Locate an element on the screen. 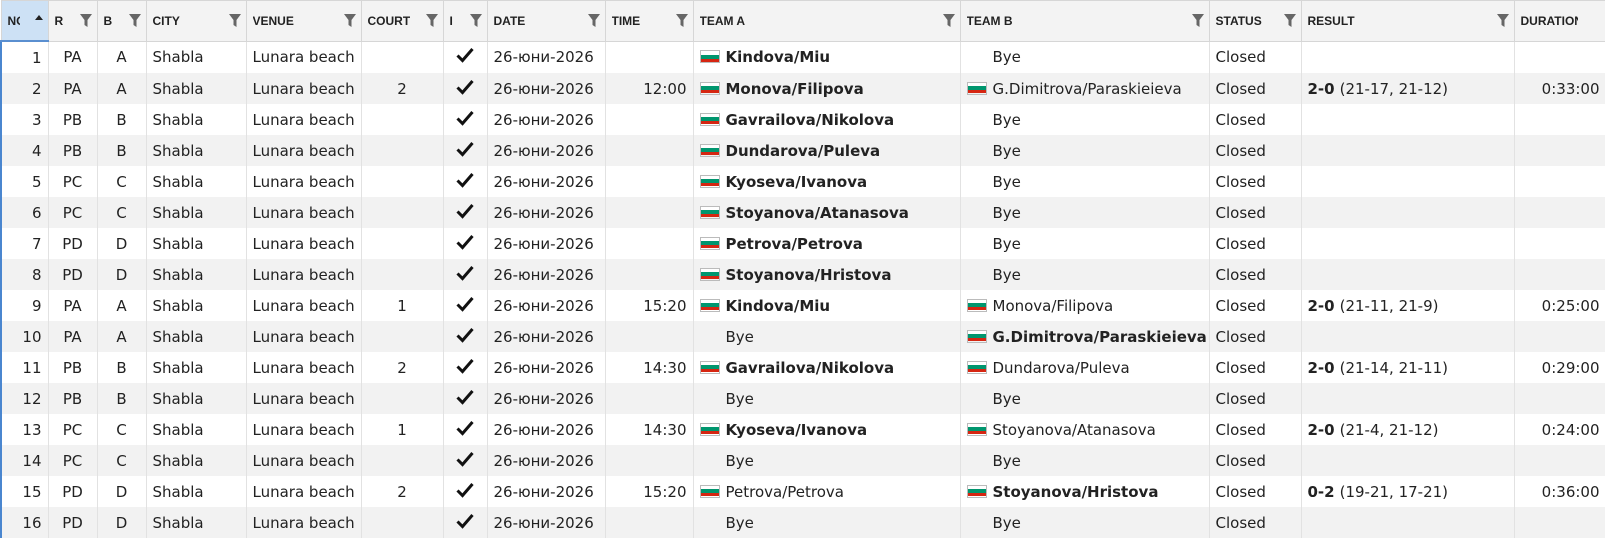 This screenshot has width=1605, height=553. team-b-cell: Bye is located at coordinates (1085, 57).